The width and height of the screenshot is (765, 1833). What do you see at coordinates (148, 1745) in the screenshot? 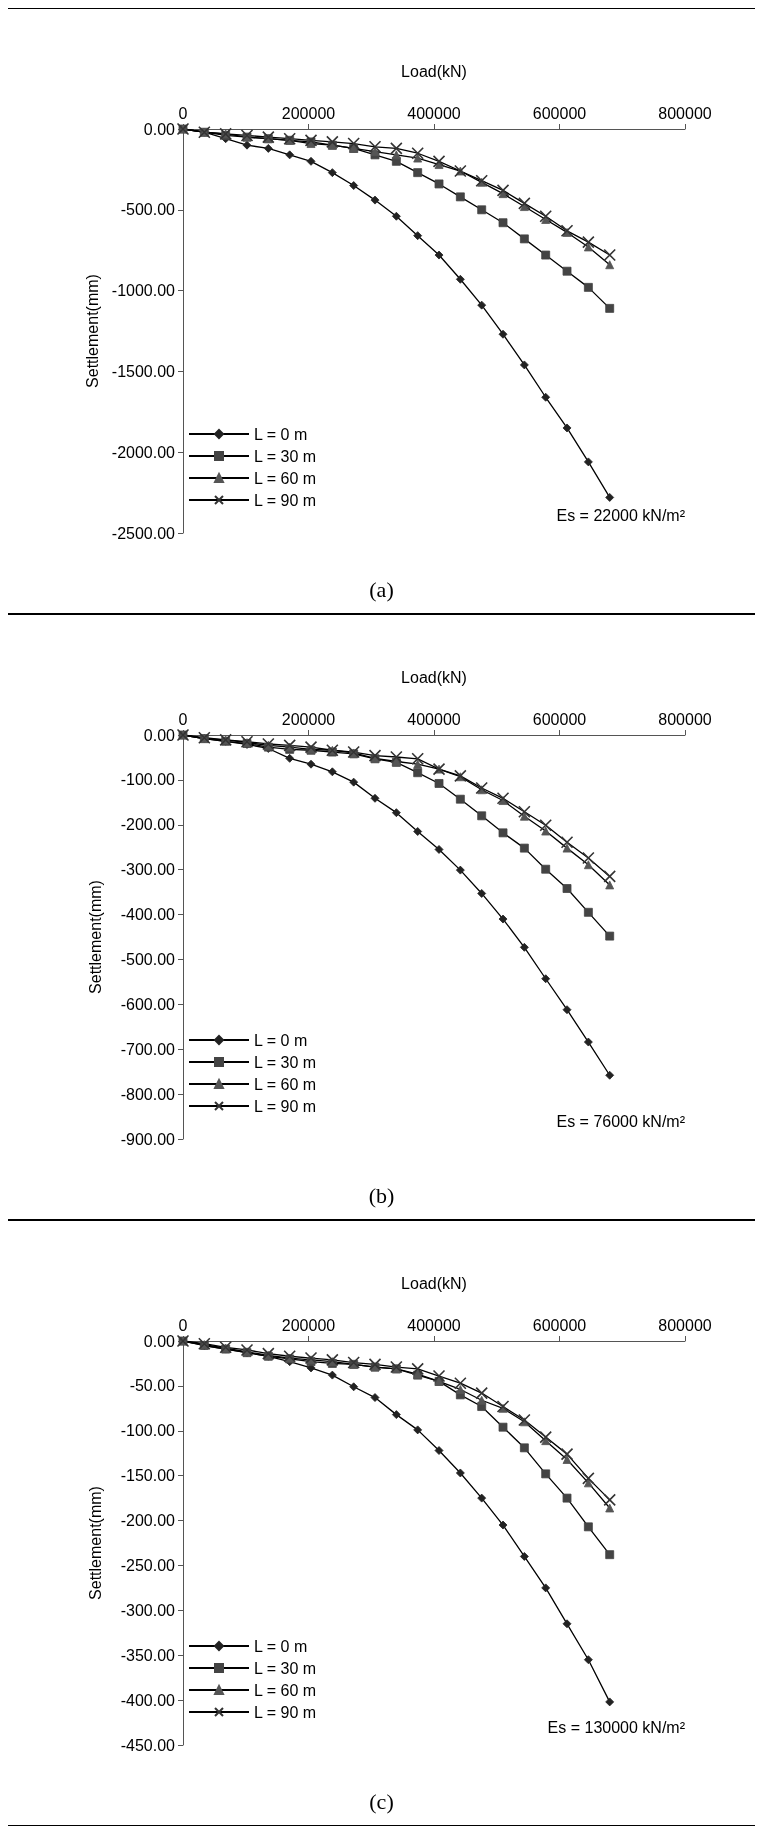
I see `y-tick-label: -450.00` at bounding box center [148, 1745].